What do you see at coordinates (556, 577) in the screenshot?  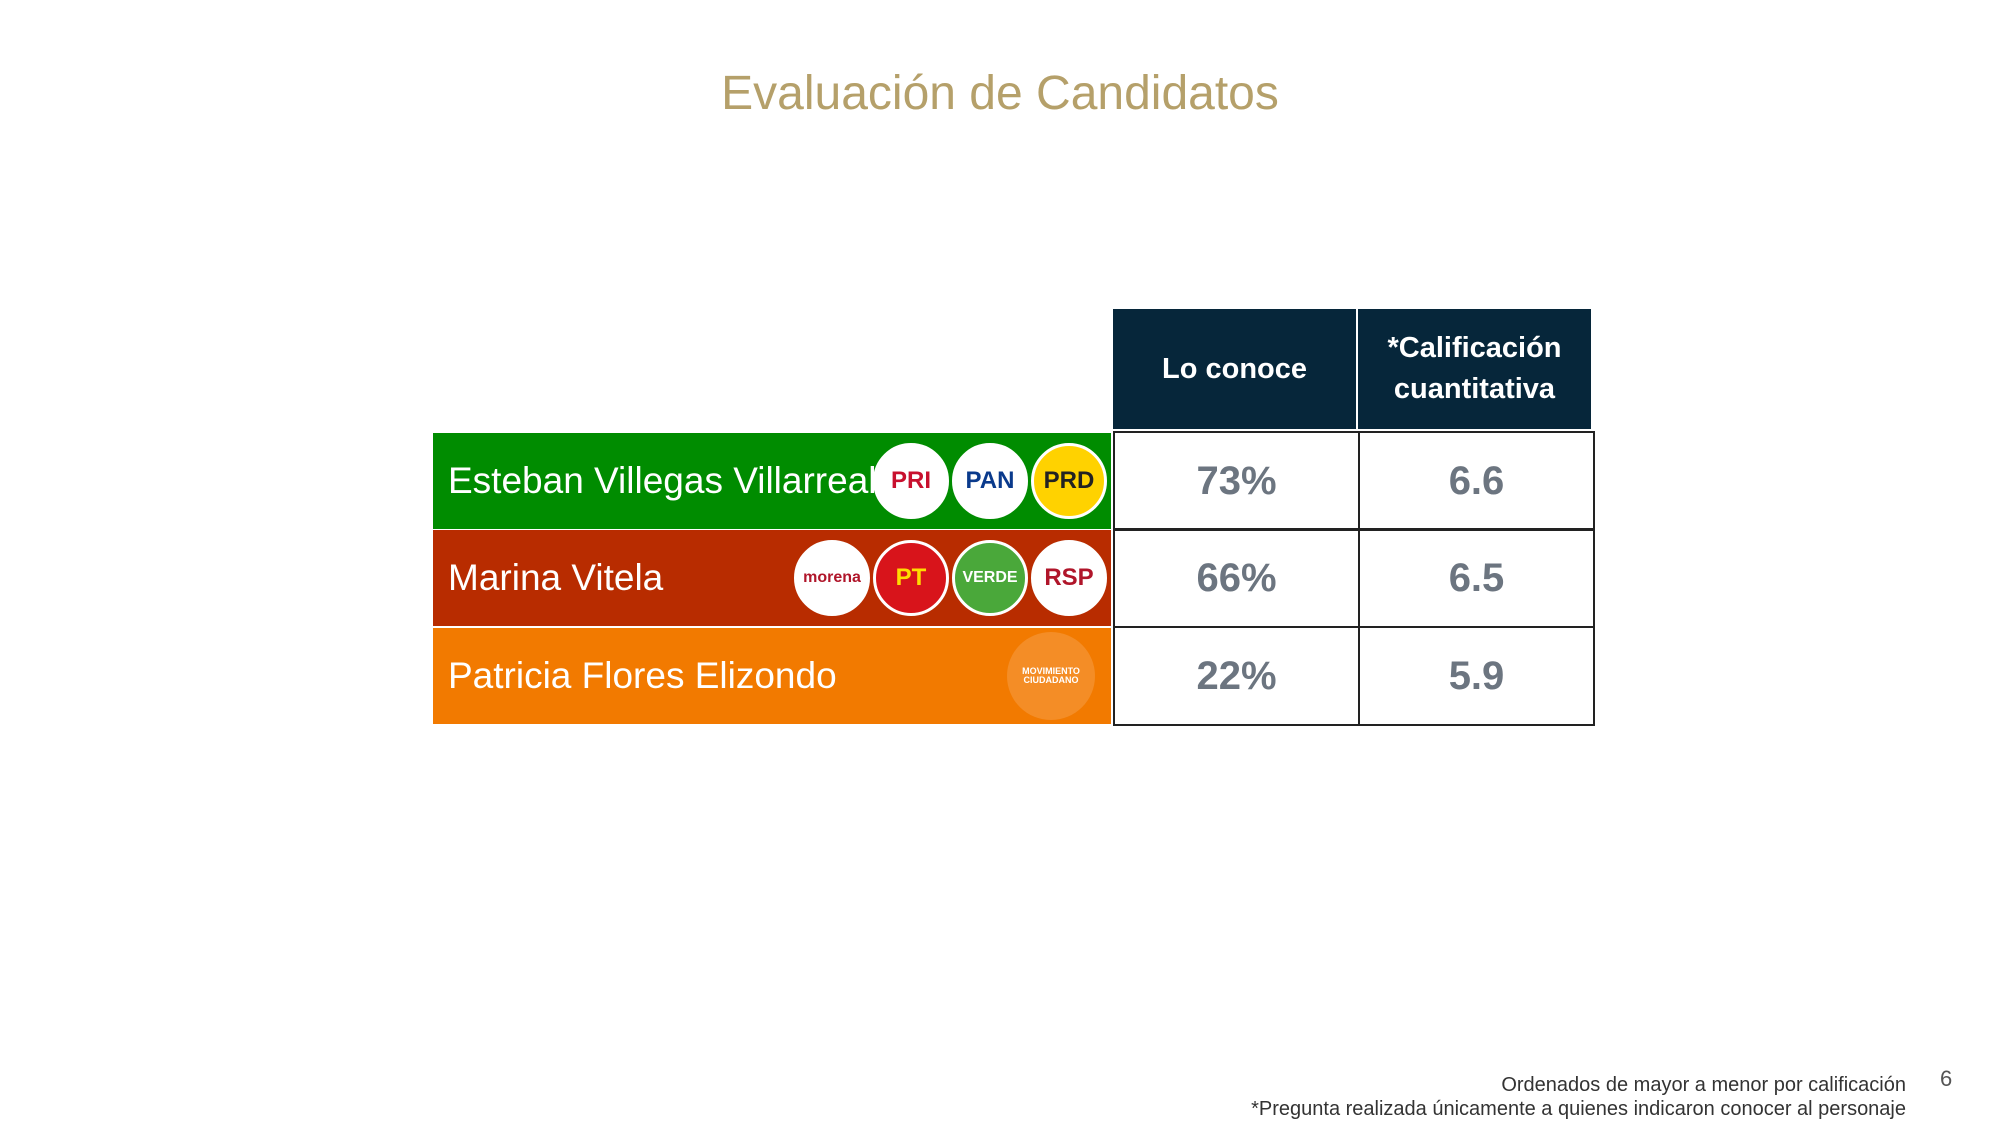 I see `candidate-name: Marina Vitela` at bounding box center [556, 577].